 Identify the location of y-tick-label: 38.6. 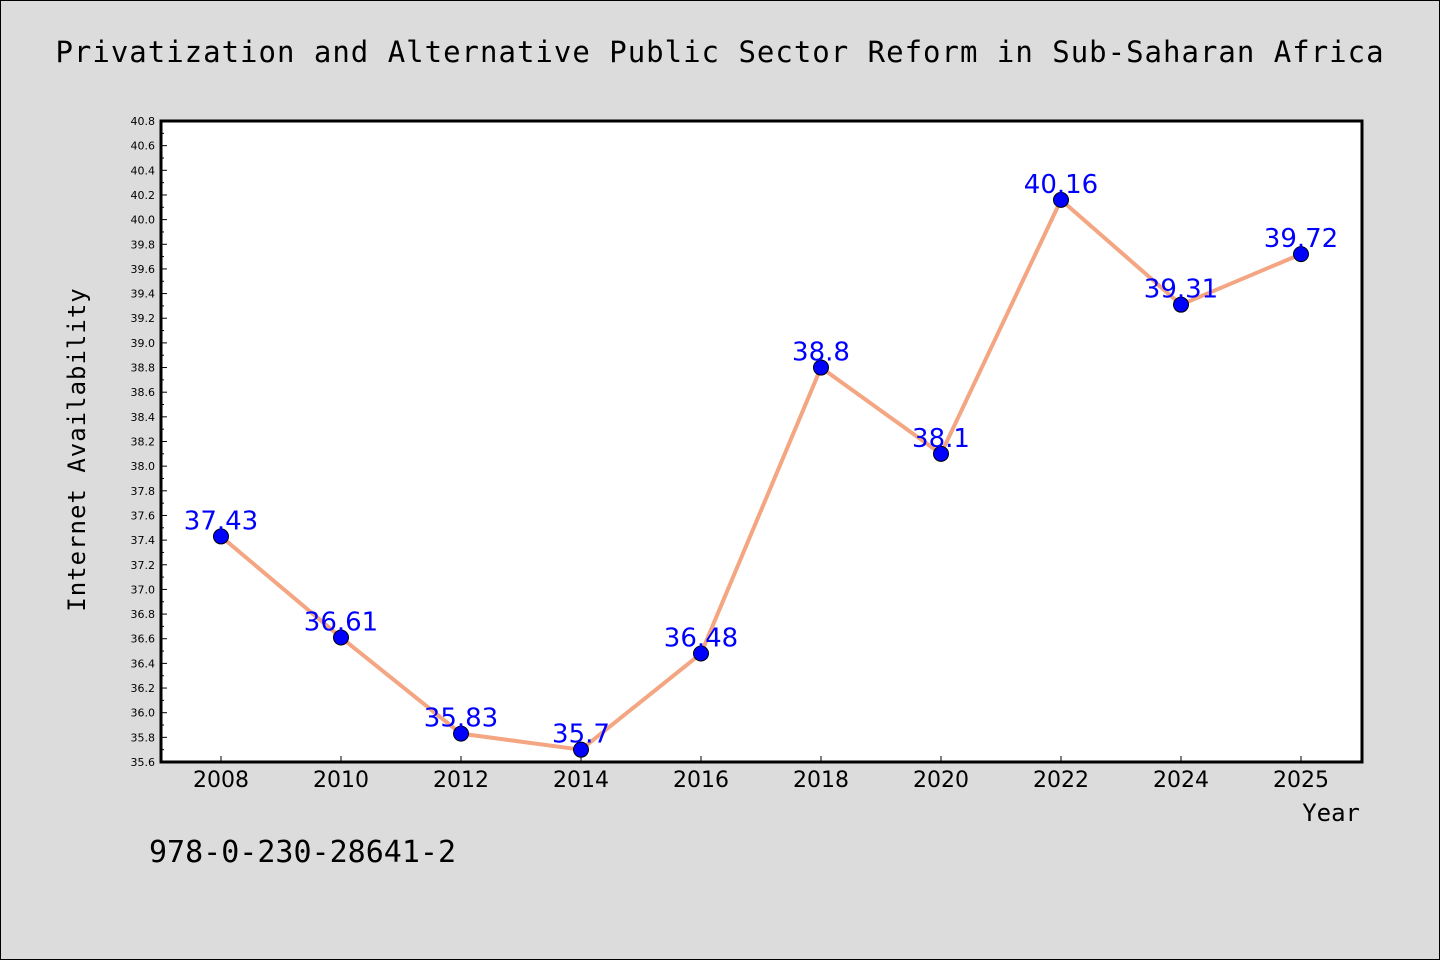
(143, 392).